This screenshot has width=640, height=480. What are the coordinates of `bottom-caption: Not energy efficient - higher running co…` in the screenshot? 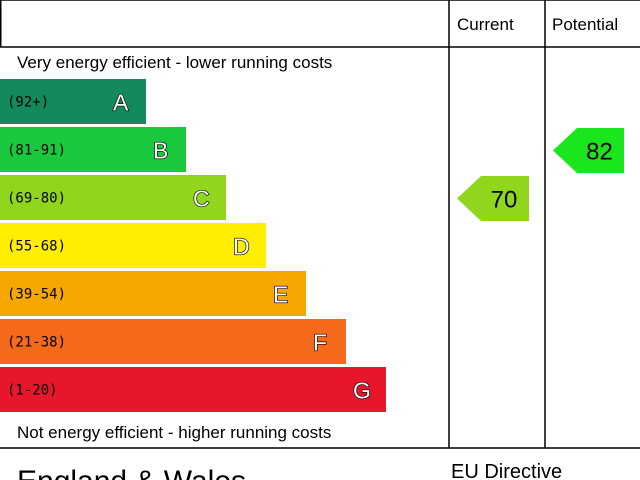 It's located at (174, 432).